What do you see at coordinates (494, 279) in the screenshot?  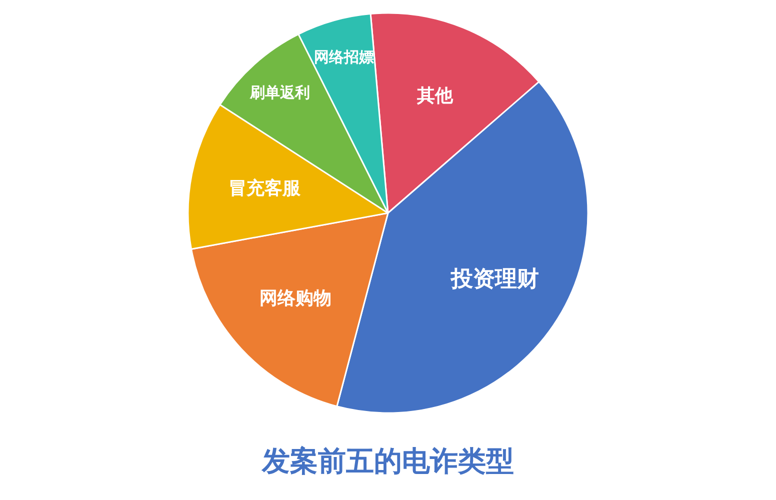 I see `slice-label: 投资理财` at bounding box center [494, 279].